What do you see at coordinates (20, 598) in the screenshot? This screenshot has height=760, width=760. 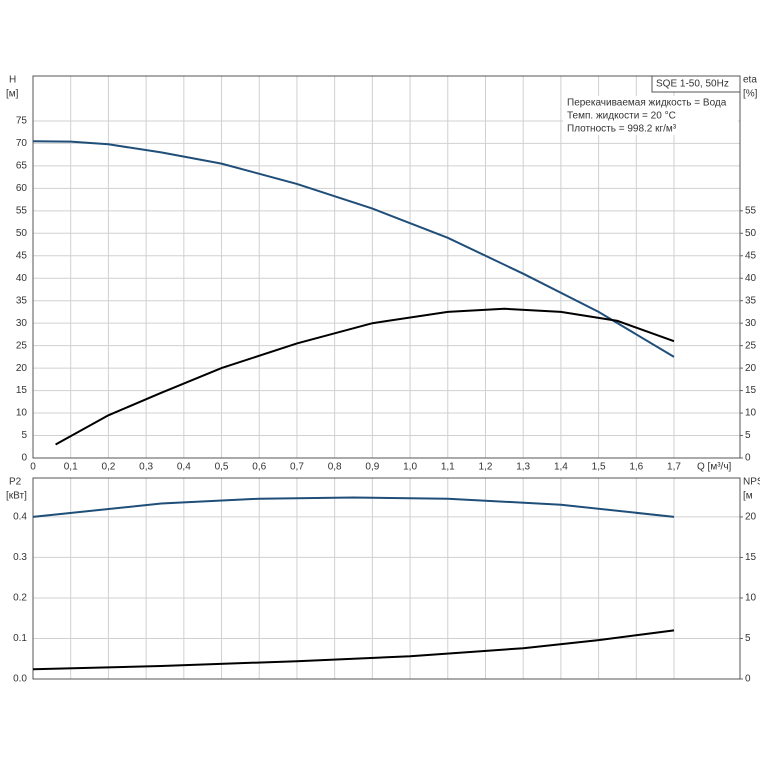 I see `y-tick-label: 0.2` at bounding box center [20, 598].